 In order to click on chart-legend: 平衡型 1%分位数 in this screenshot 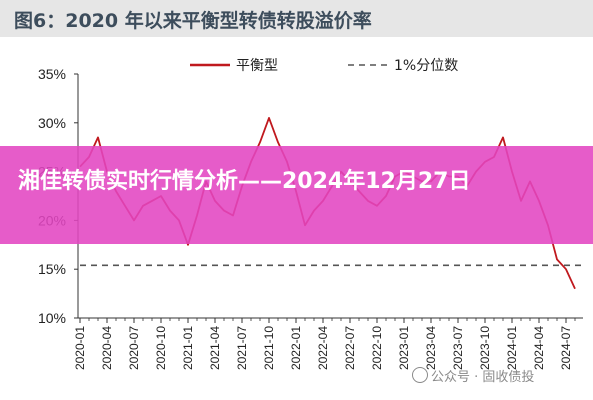, I will do `click(324, 66)`.